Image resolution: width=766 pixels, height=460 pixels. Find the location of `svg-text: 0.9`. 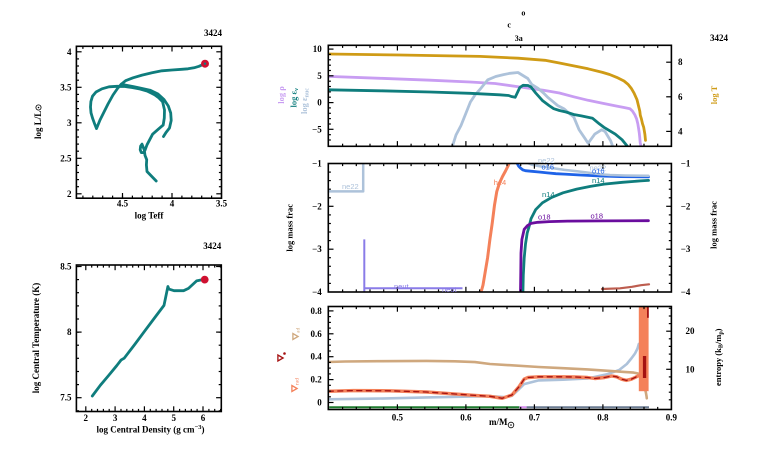

svg-text: 0.9 is located at coordinates (672, 418).